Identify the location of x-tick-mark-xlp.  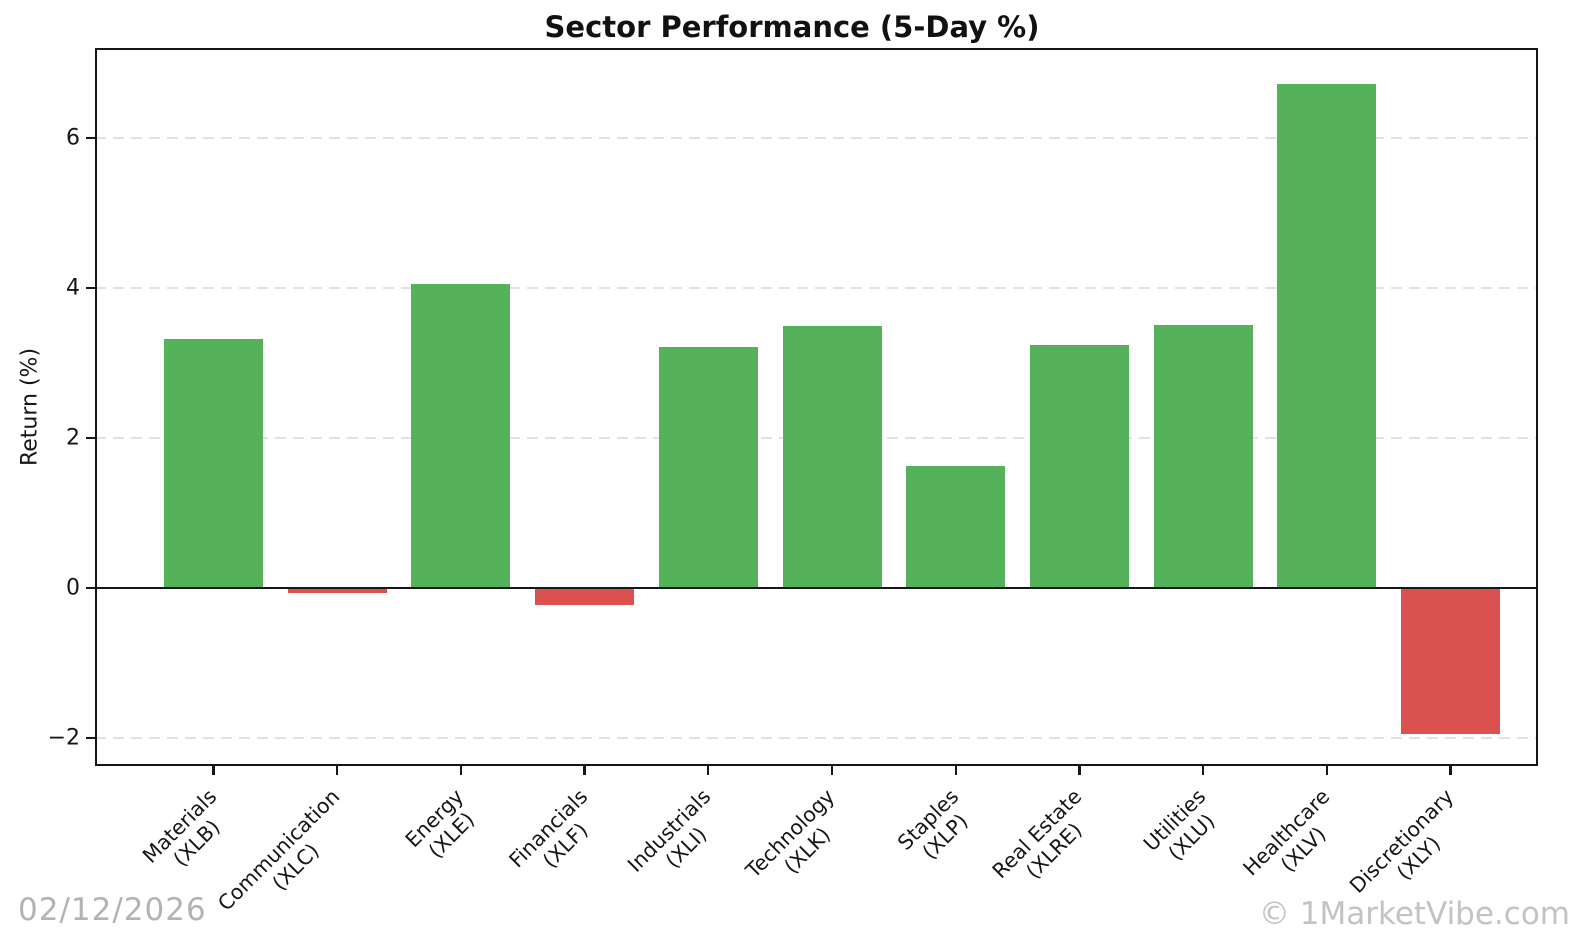
(955, 770).